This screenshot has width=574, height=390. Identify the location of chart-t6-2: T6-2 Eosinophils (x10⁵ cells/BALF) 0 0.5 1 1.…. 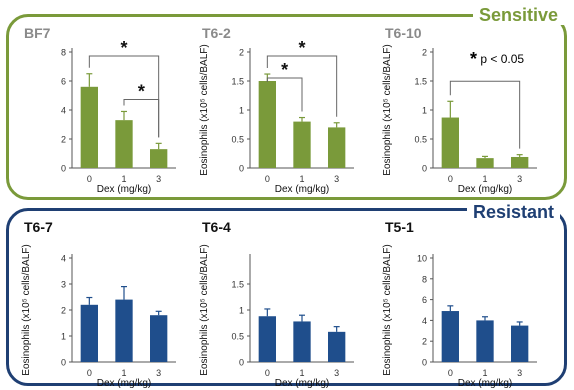
(276, 110).